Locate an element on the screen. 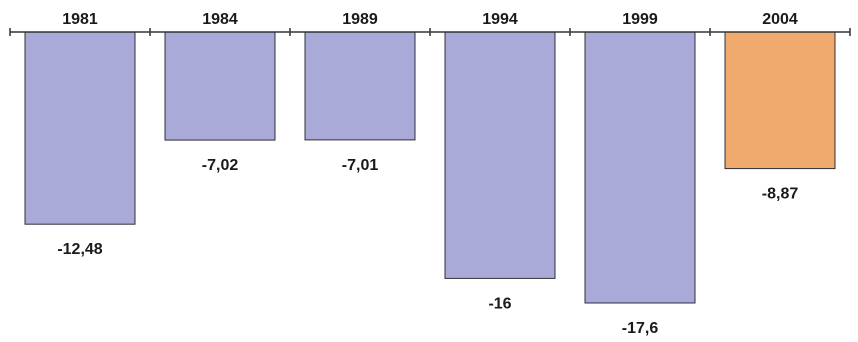 This screenshot has height=342, width=858. bar-1999 is located at coordinates (640, 167).